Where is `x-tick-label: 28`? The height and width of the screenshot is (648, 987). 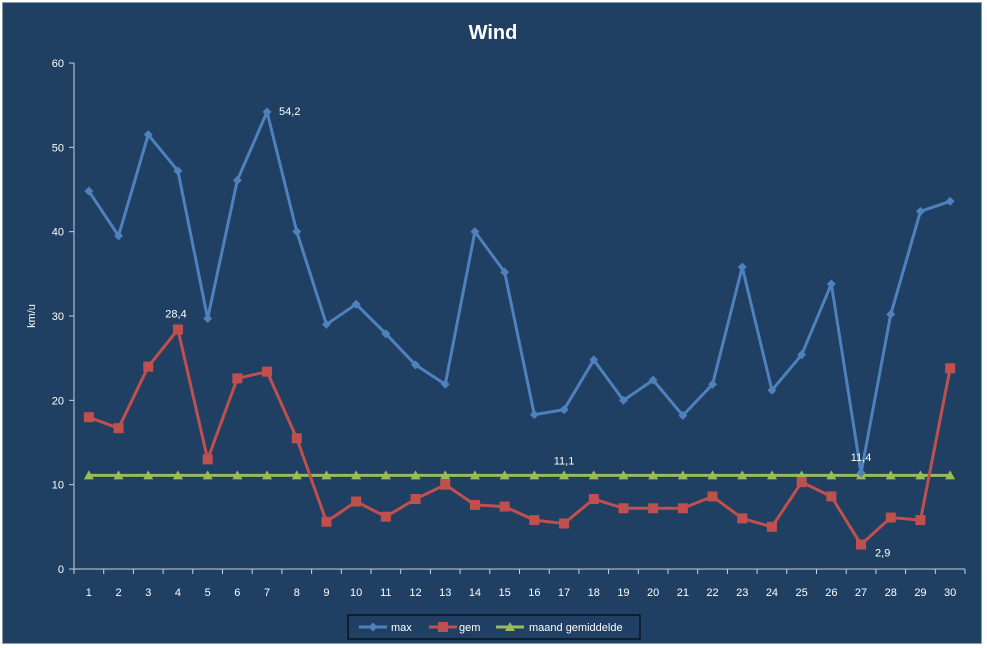
x-tick-label: 28 is located at coordinates (891, 593).